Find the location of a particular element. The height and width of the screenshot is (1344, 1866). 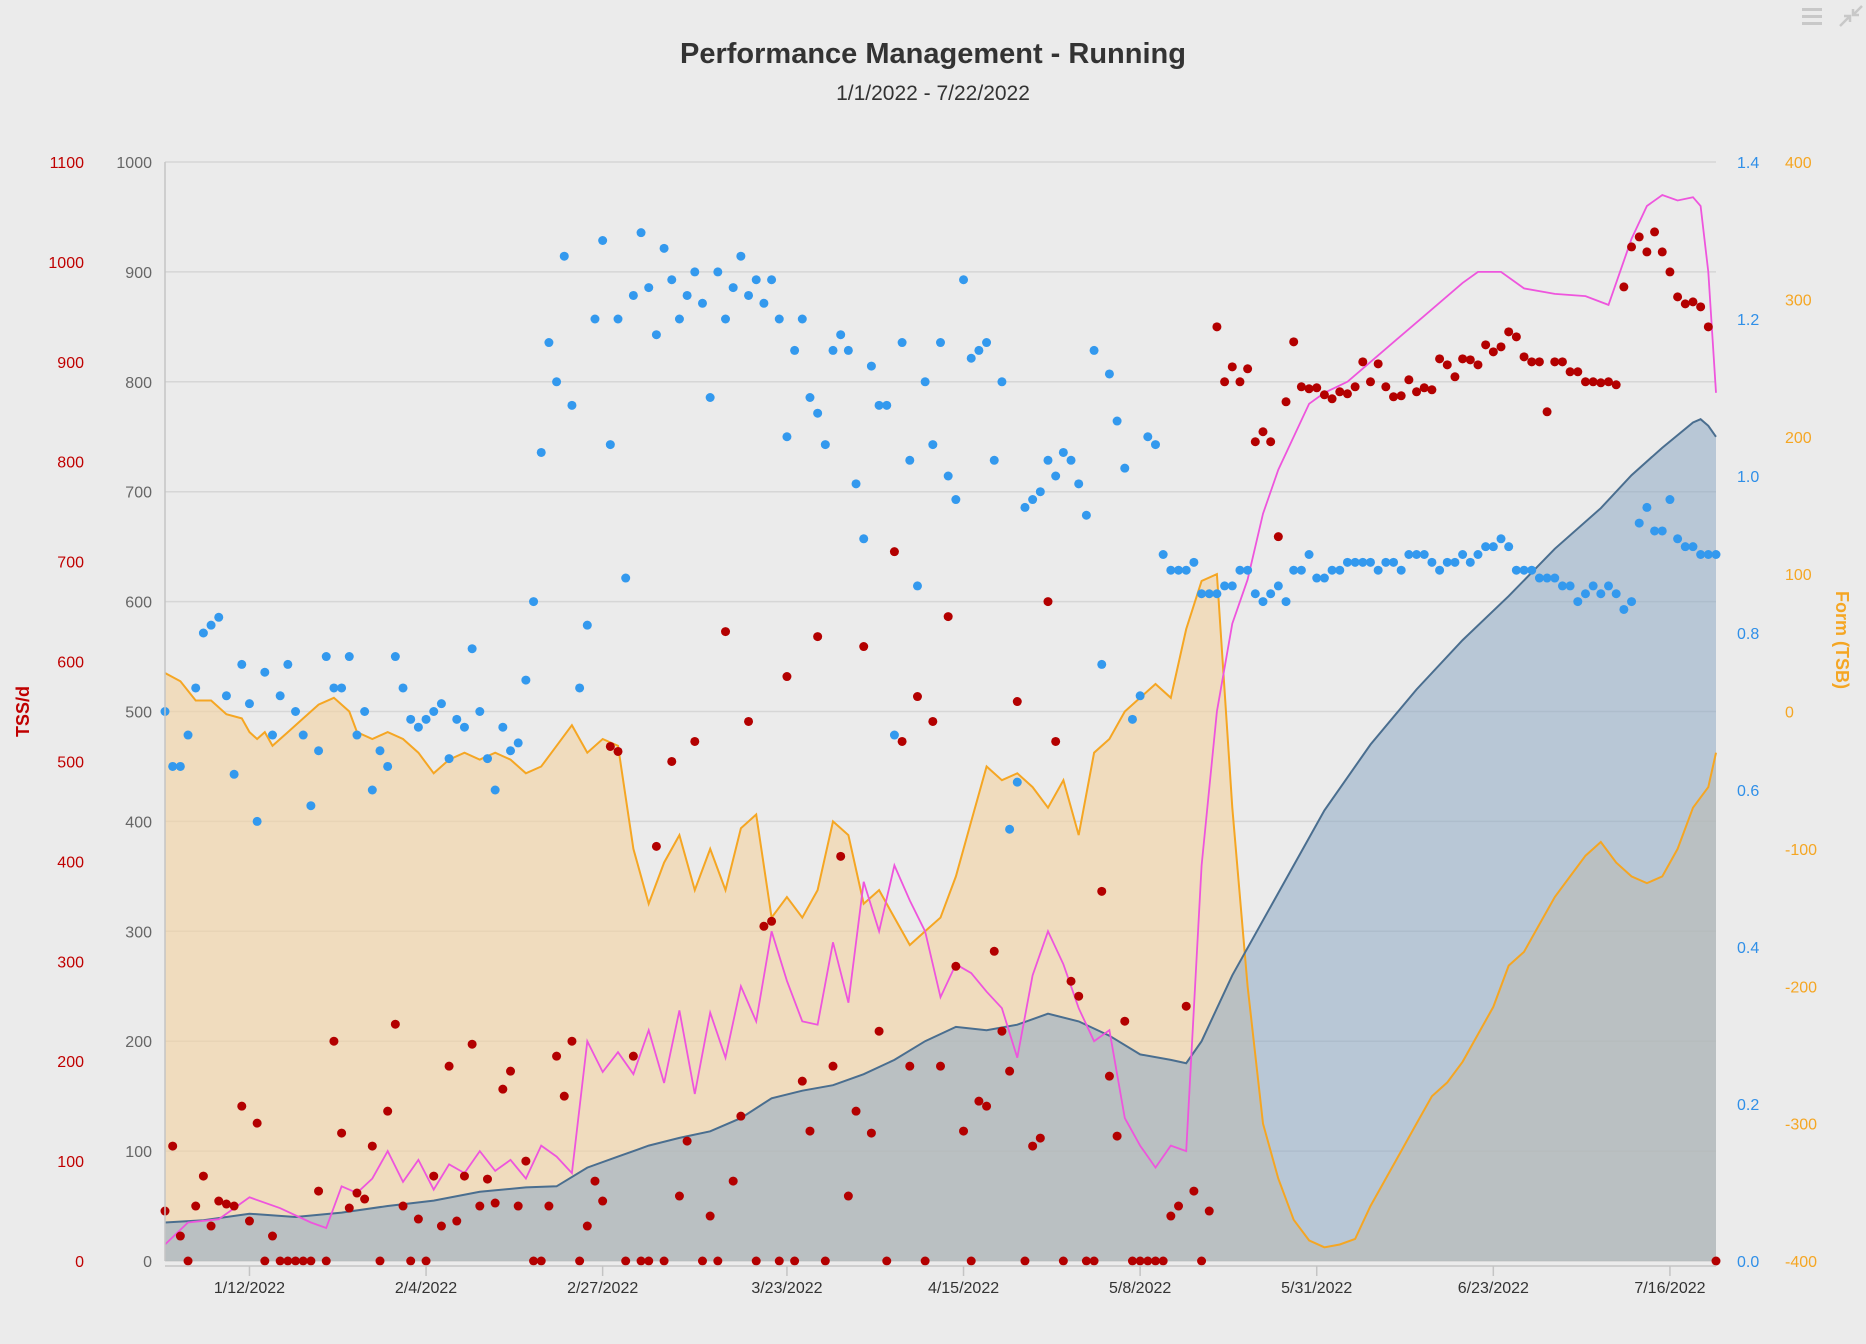

x-tick-label: 2/4/2022 is located at coordinates (426, 1288).